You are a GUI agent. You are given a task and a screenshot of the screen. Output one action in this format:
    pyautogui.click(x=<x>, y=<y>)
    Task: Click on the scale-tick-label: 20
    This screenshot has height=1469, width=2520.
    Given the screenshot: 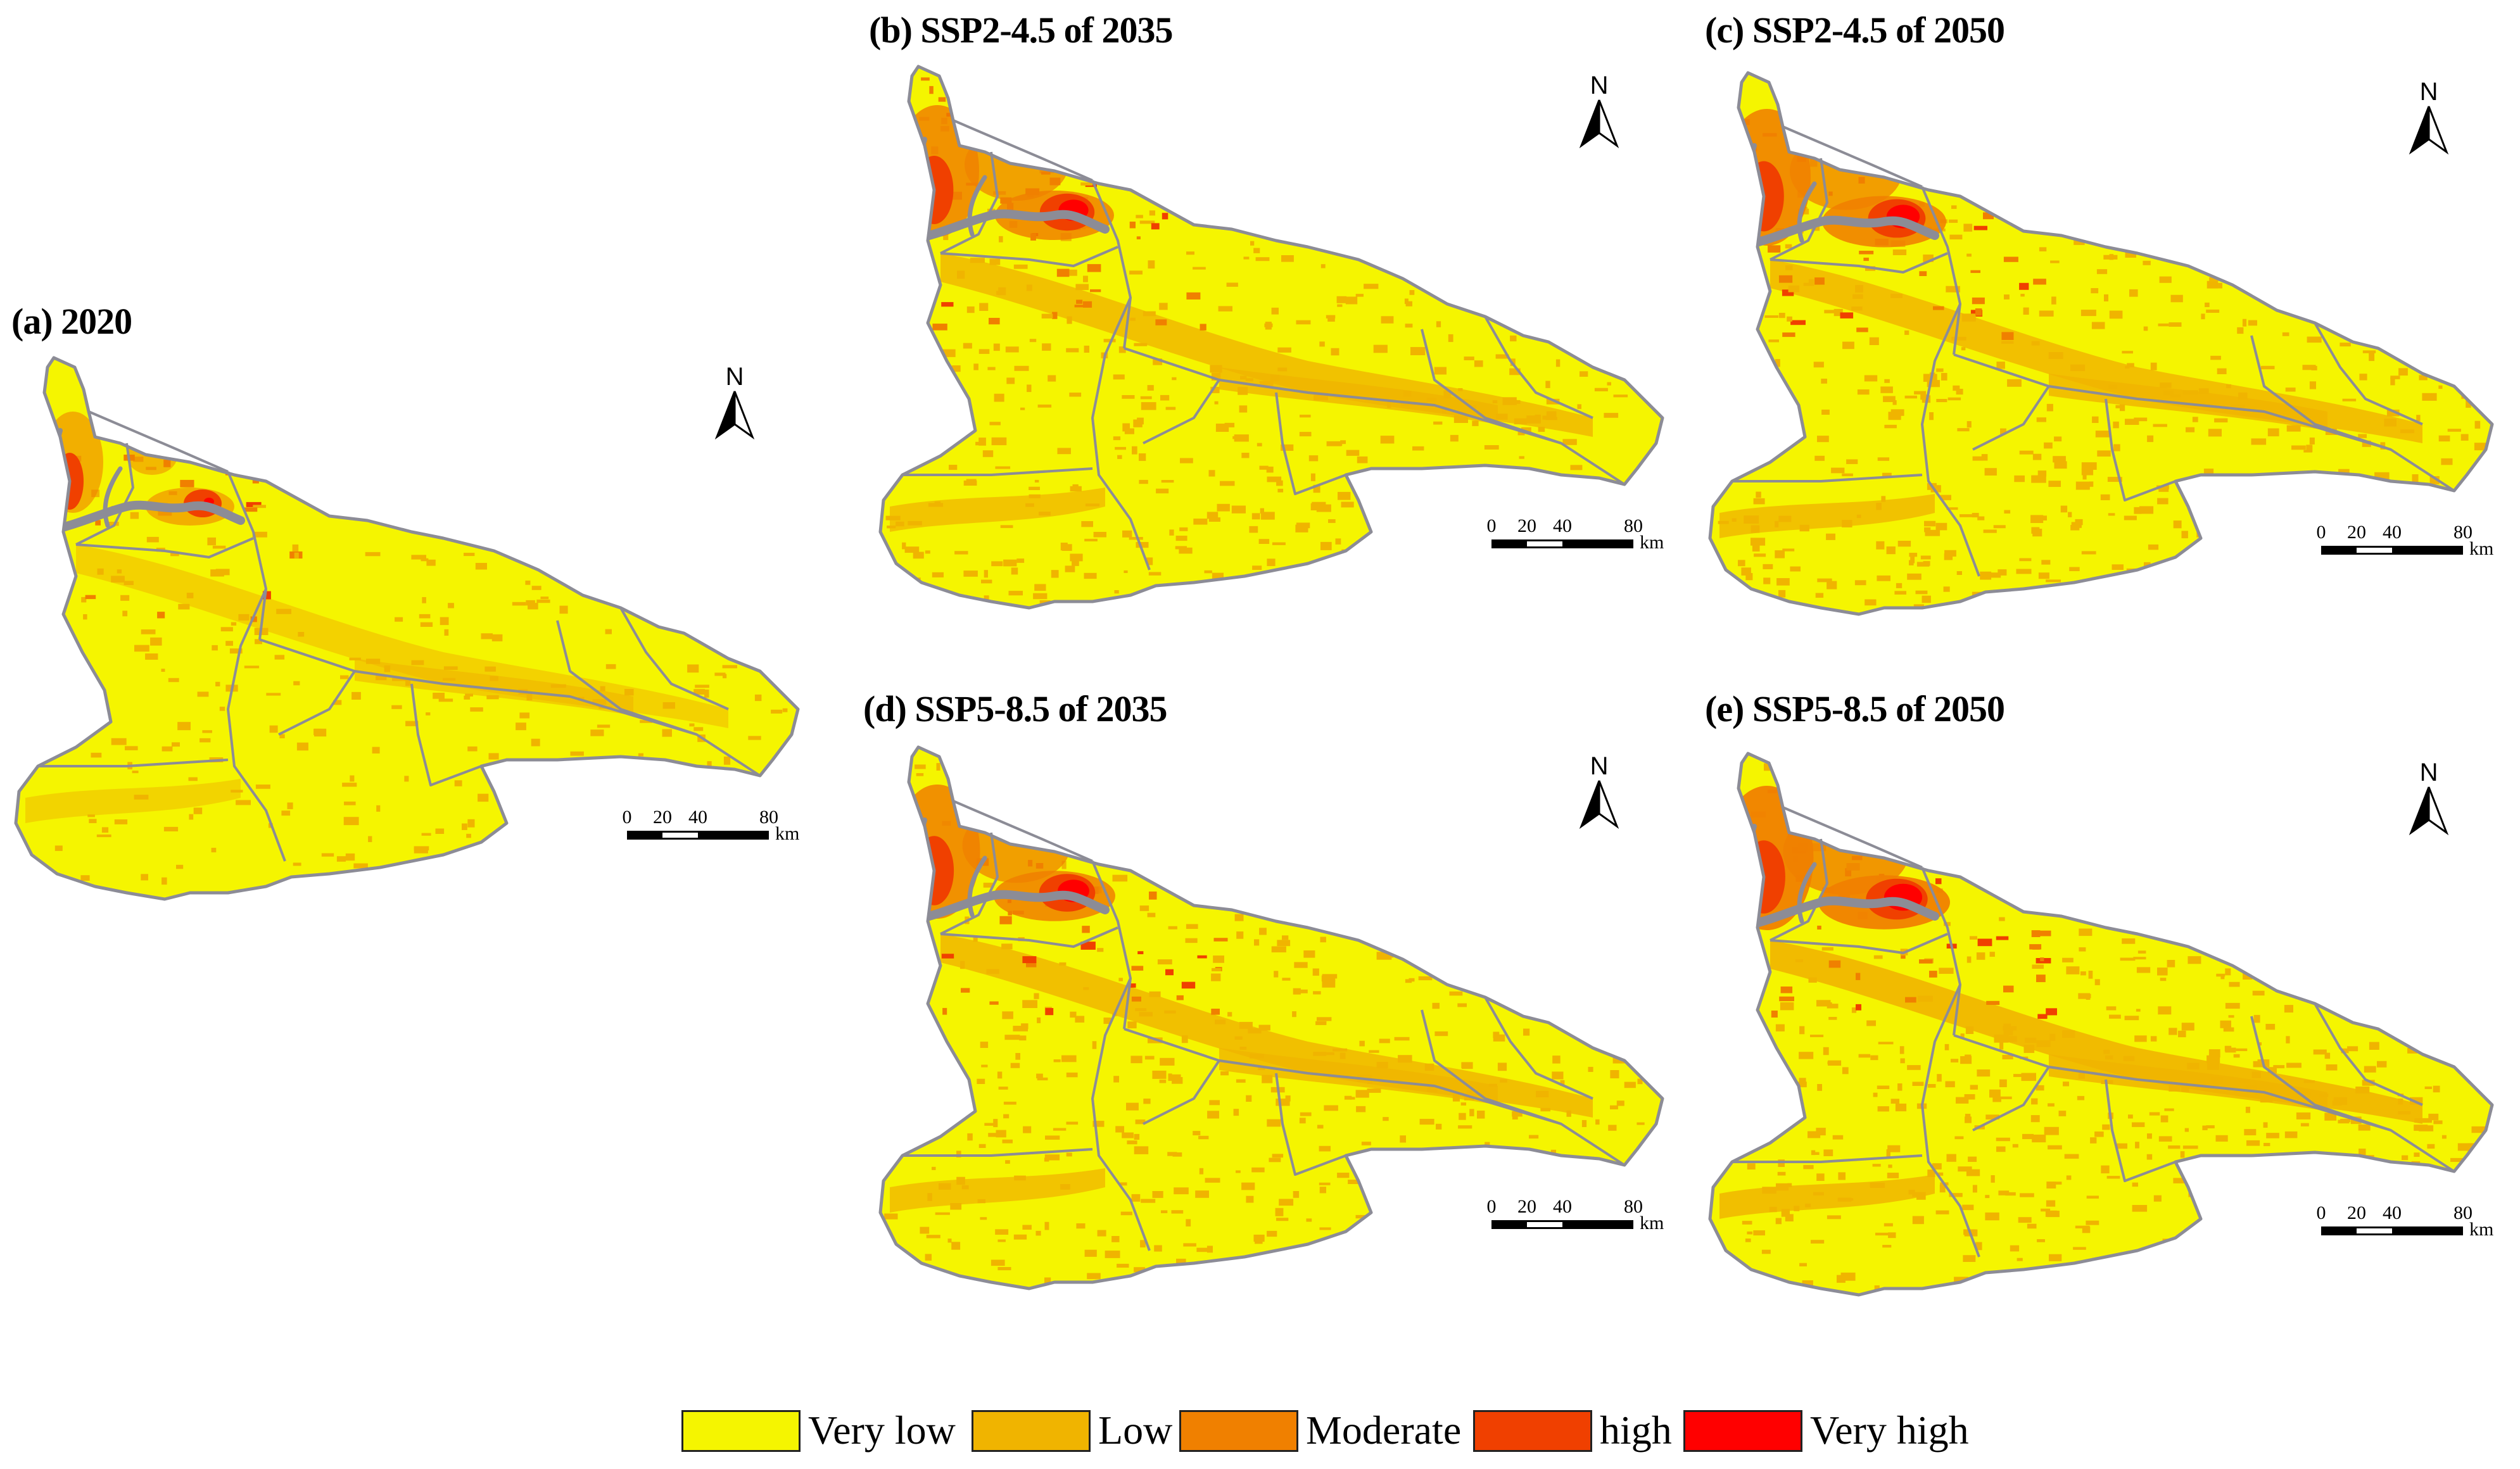 What is the action you would take?
    pyautogui.click(x=662, y=817)
    